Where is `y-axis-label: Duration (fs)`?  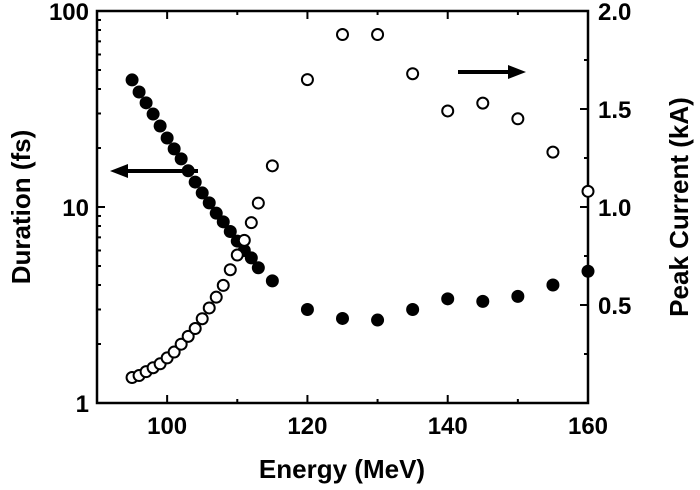
y-axis-label: Duration (fs) is located at coordinates (21, 207).